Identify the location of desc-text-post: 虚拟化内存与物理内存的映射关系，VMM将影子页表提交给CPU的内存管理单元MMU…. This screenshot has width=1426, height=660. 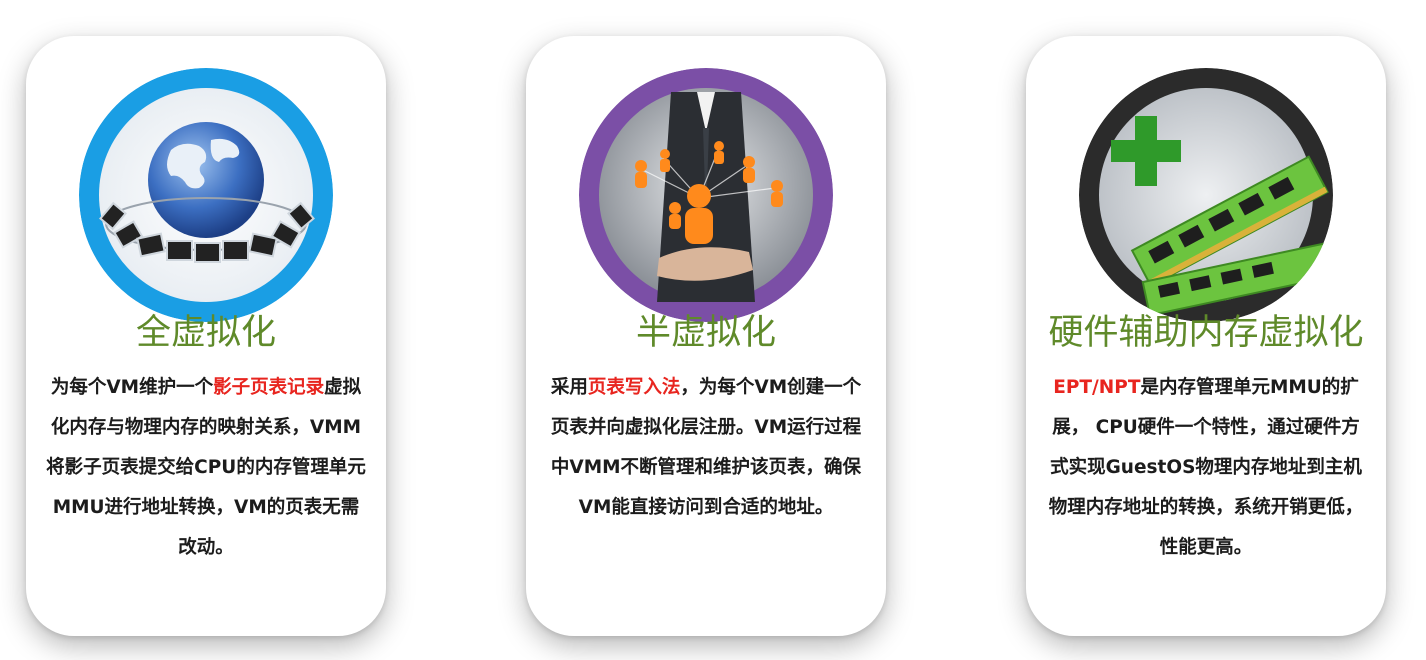
(206, 467).